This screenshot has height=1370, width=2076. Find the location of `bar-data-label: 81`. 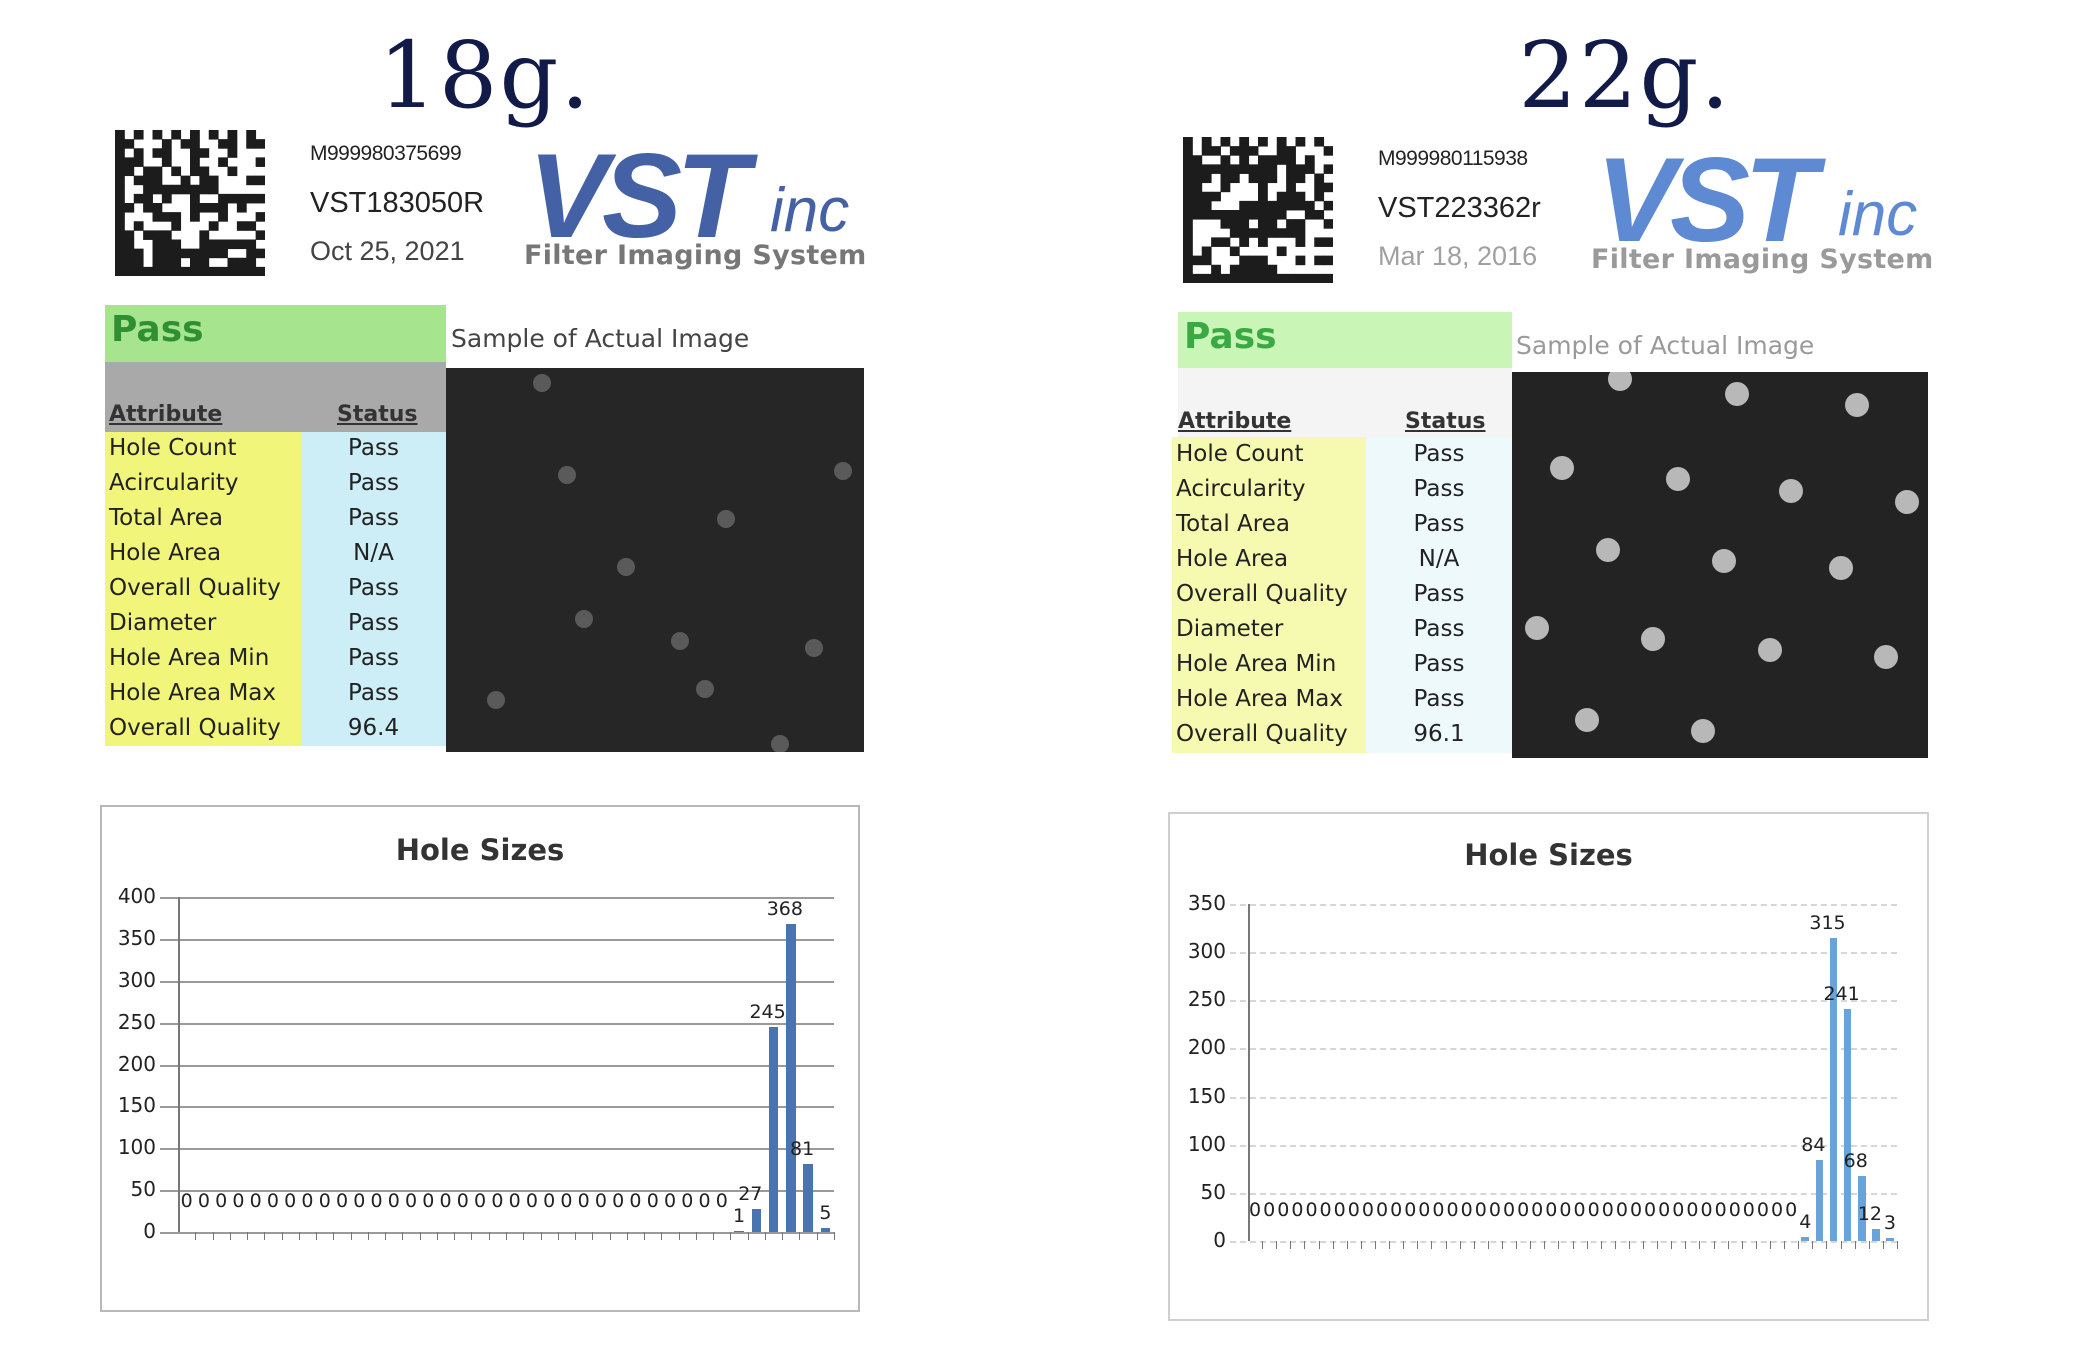

bar-data-label: 81 is located at coordinates (802, 1149).